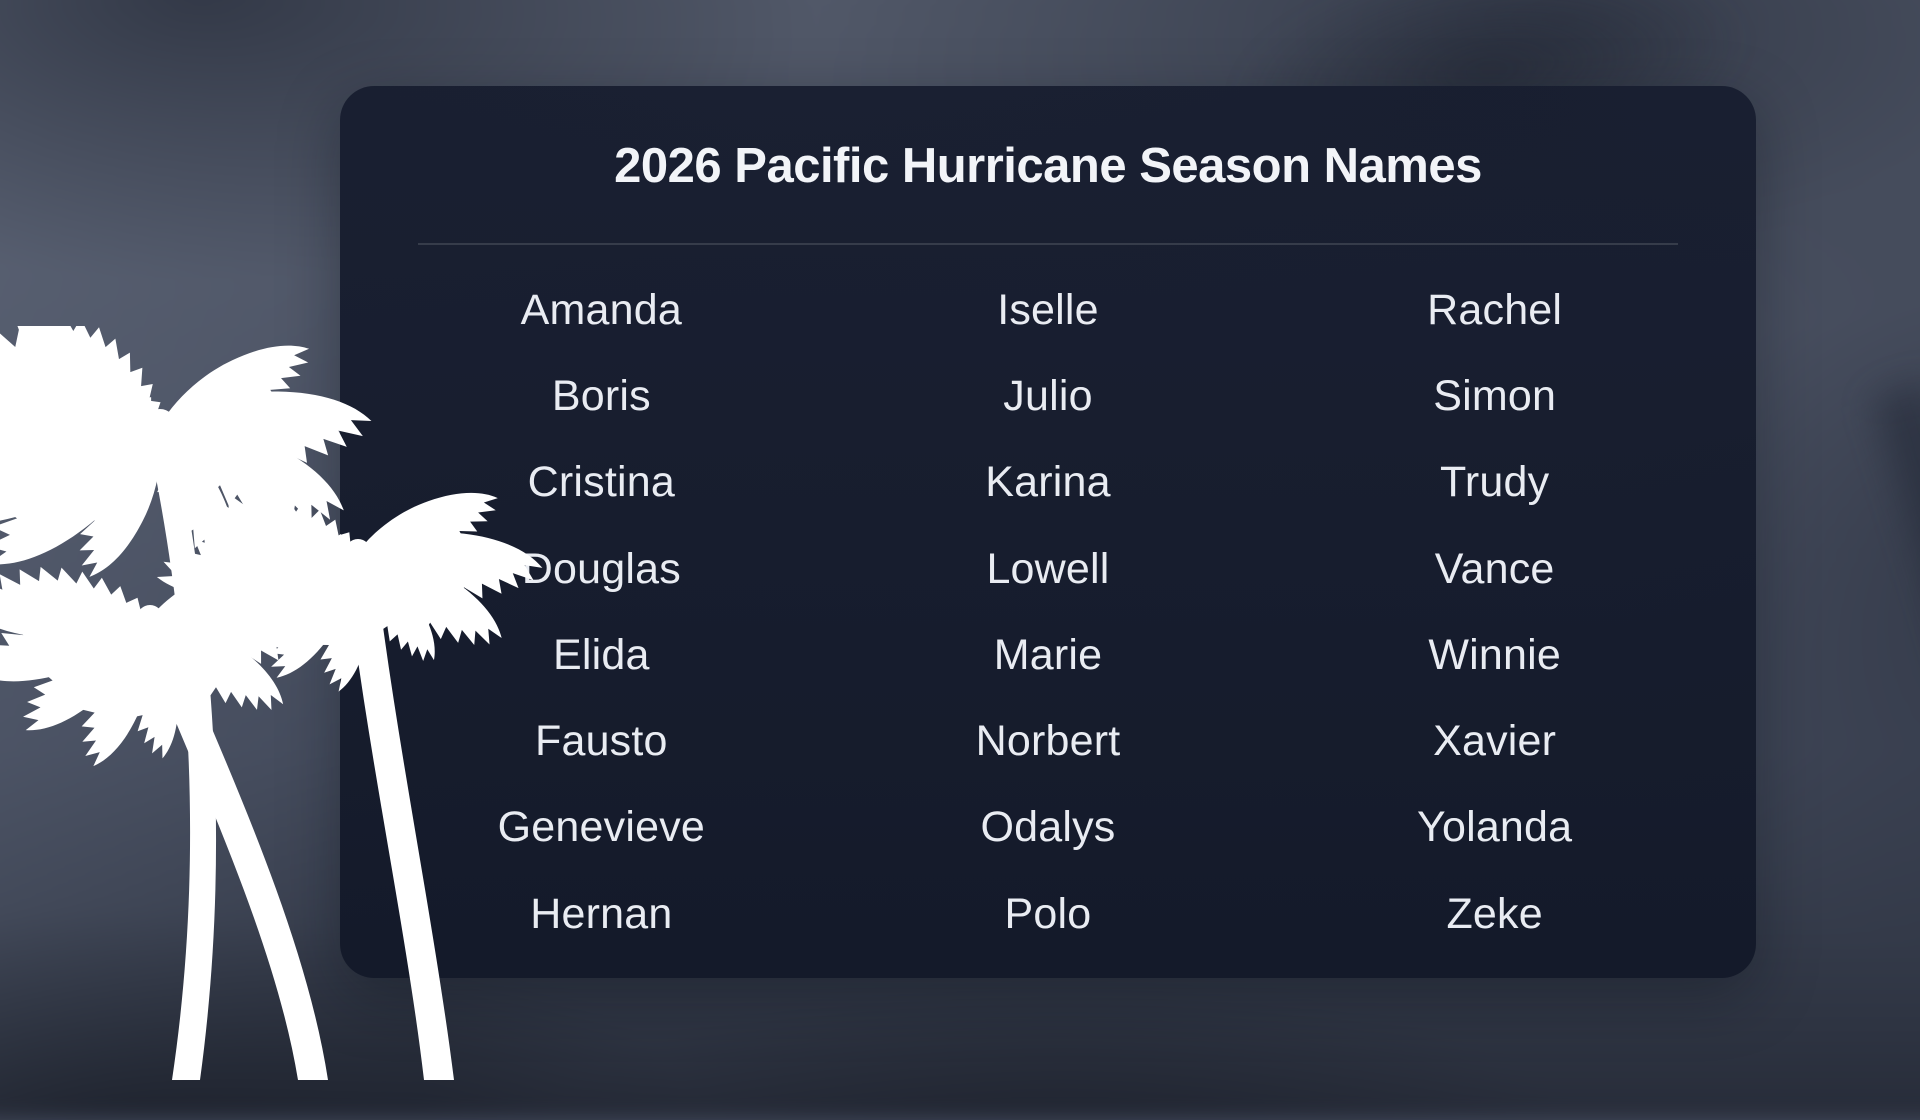 The image size is (1920, 1120). Describe the element at coordinates (1048, 395) in the screenshot. I see `hurricane-name: Julio` at that location.